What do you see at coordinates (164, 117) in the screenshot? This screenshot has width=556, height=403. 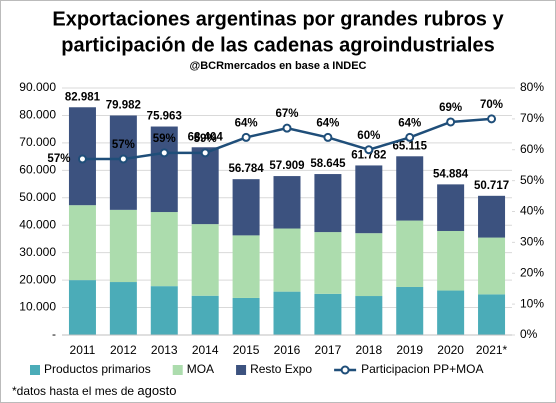 I see `total-label: 75.963` at bounding box center [164, 117].